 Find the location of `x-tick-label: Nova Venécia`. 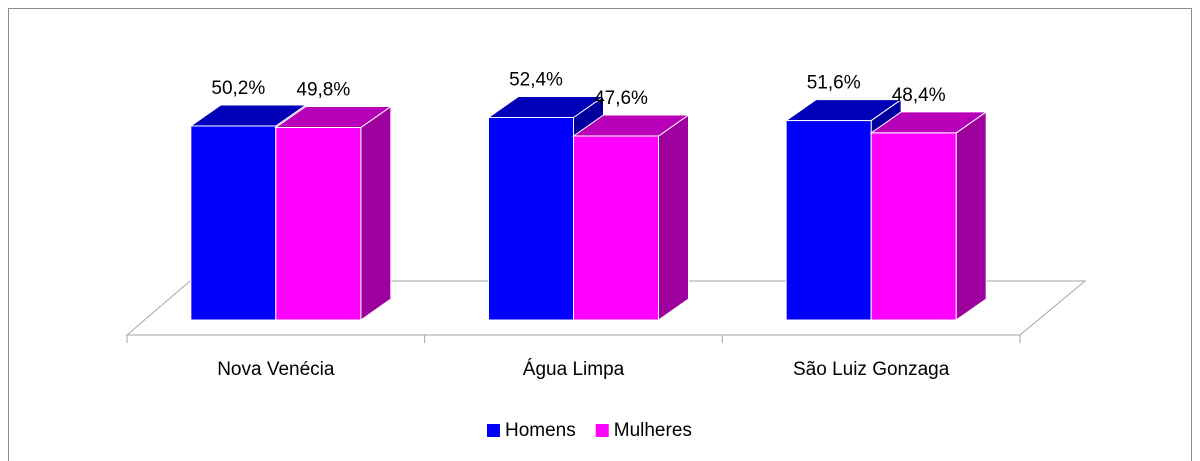

x-tick-label: Nova Venécia is located at coordinates (276, 369).